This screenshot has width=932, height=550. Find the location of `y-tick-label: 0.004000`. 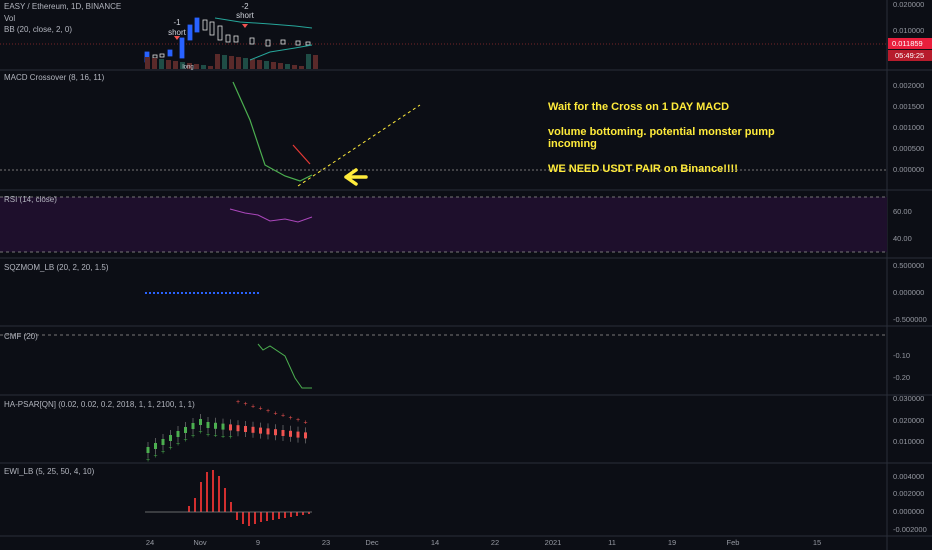

y-tick-label: 0.004000 is located at coordinates (908, 476).